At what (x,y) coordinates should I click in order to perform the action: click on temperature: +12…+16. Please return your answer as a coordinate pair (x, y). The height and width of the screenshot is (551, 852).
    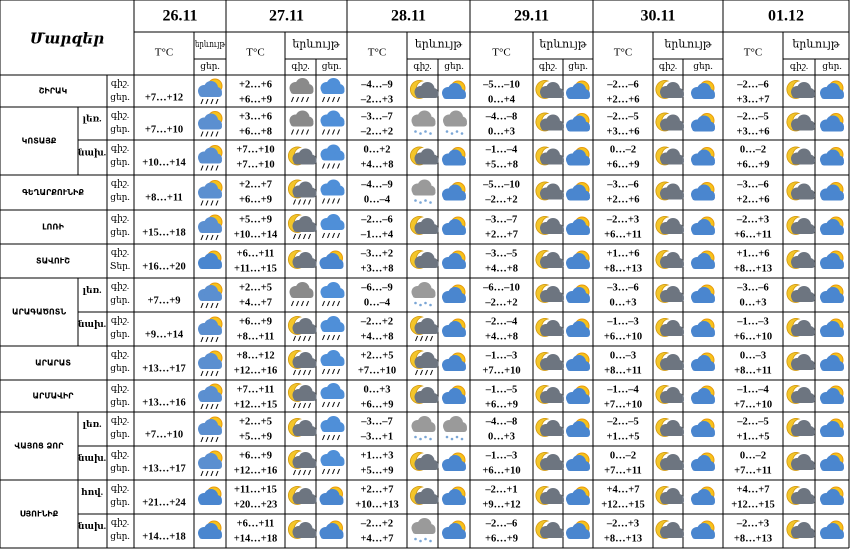
    Looking at the image, I should click on (255, 370).